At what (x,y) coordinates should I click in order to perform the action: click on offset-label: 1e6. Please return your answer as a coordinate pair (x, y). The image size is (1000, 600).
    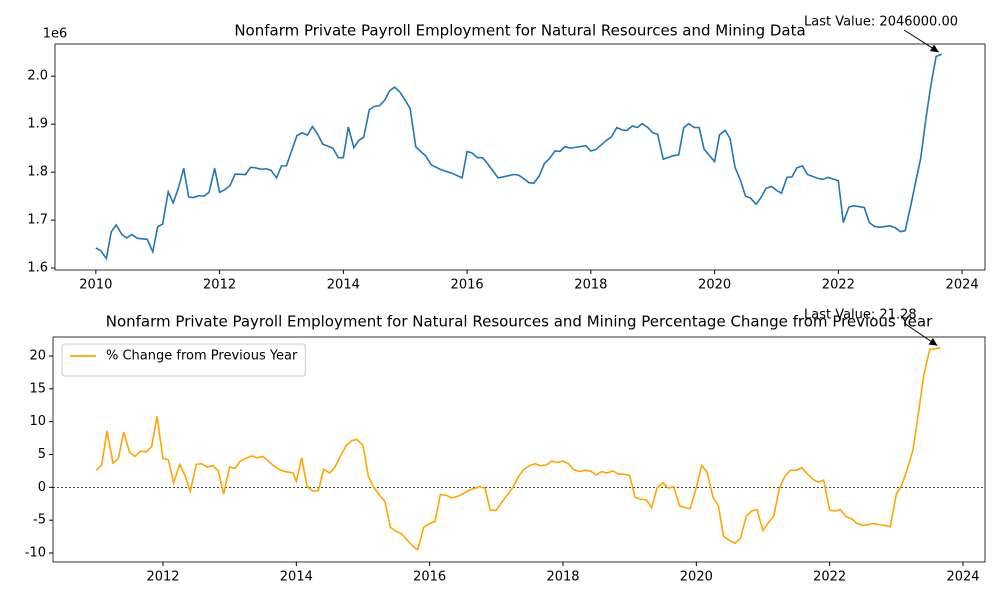
    Looking at the image, I should click on (55, 34).